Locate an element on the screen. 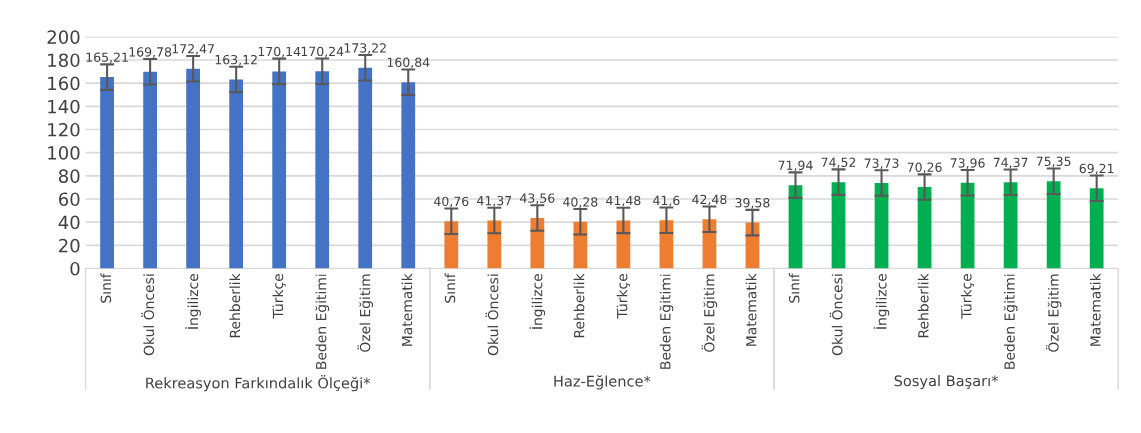  data-label: 73,96 is located at coordinates (967, 163).